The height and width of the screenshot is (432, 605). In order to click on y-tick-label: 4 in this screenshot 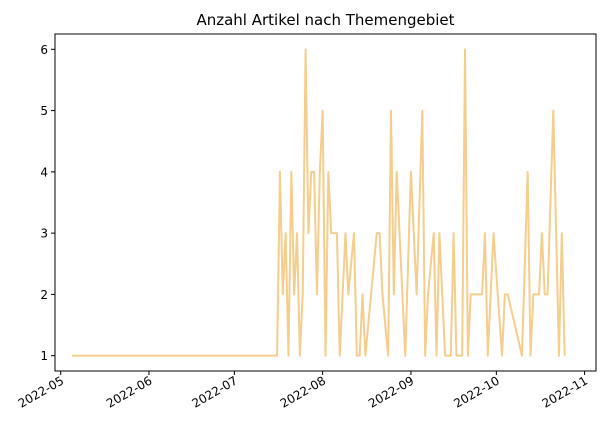, I will do `click(44, 172)`.